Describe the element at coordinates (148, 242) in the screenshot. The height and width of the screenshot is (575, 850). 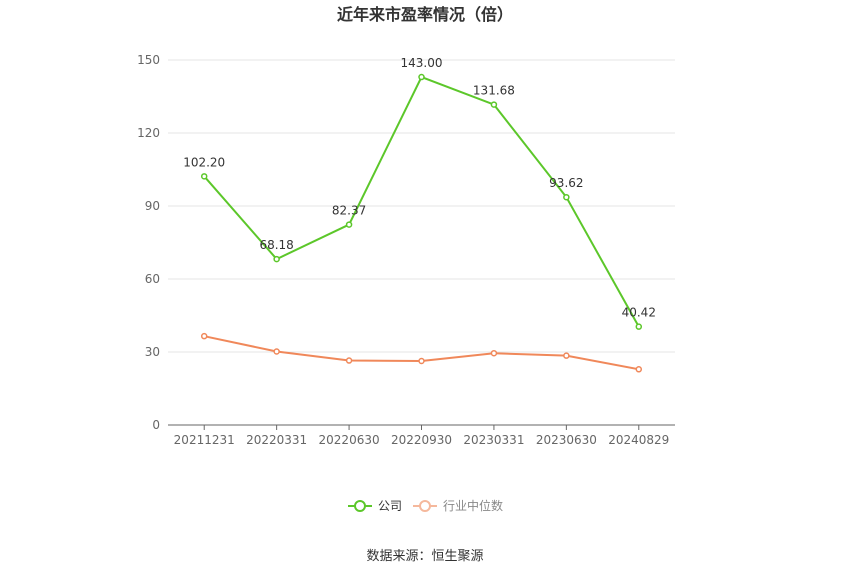
I see `y-axis: 0 30 60 90 120 150` at that location.